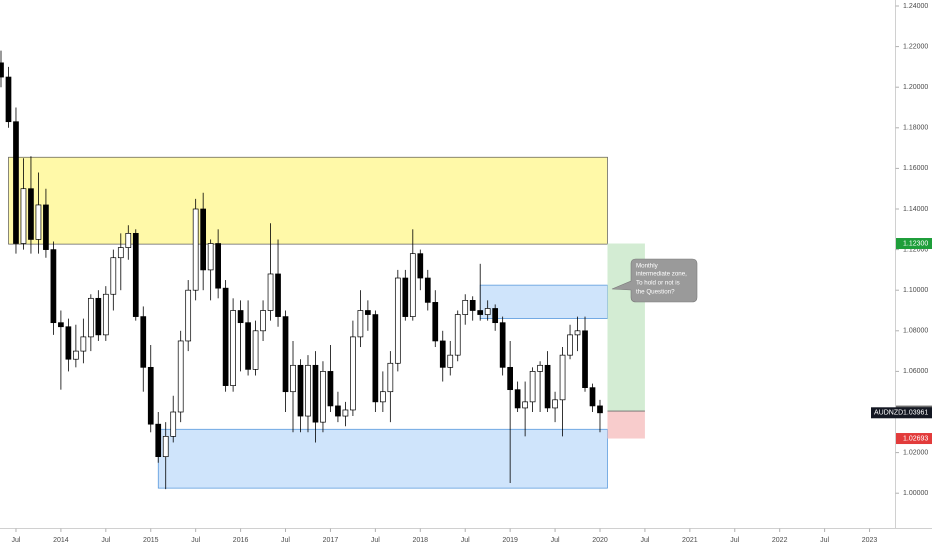  Describe the element at coordinates (915, 452) in the screenshot. I see `y-tick-label: 1.02000` at that location.